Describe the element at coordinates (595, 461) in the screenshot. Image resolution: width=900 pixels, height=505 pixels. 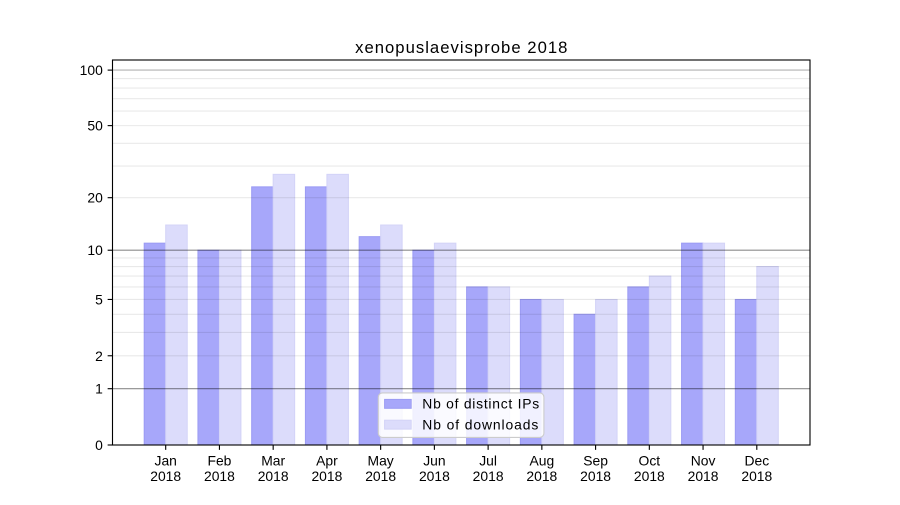
I see `svg-text: Sep` at that location.